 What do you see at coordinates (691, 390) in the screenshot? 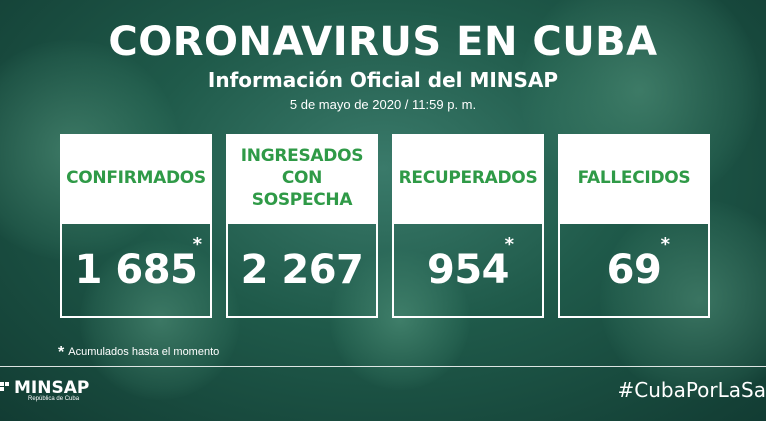
I see `hashtag: #CubaPorLaSa` at bounding box center [691, 390].